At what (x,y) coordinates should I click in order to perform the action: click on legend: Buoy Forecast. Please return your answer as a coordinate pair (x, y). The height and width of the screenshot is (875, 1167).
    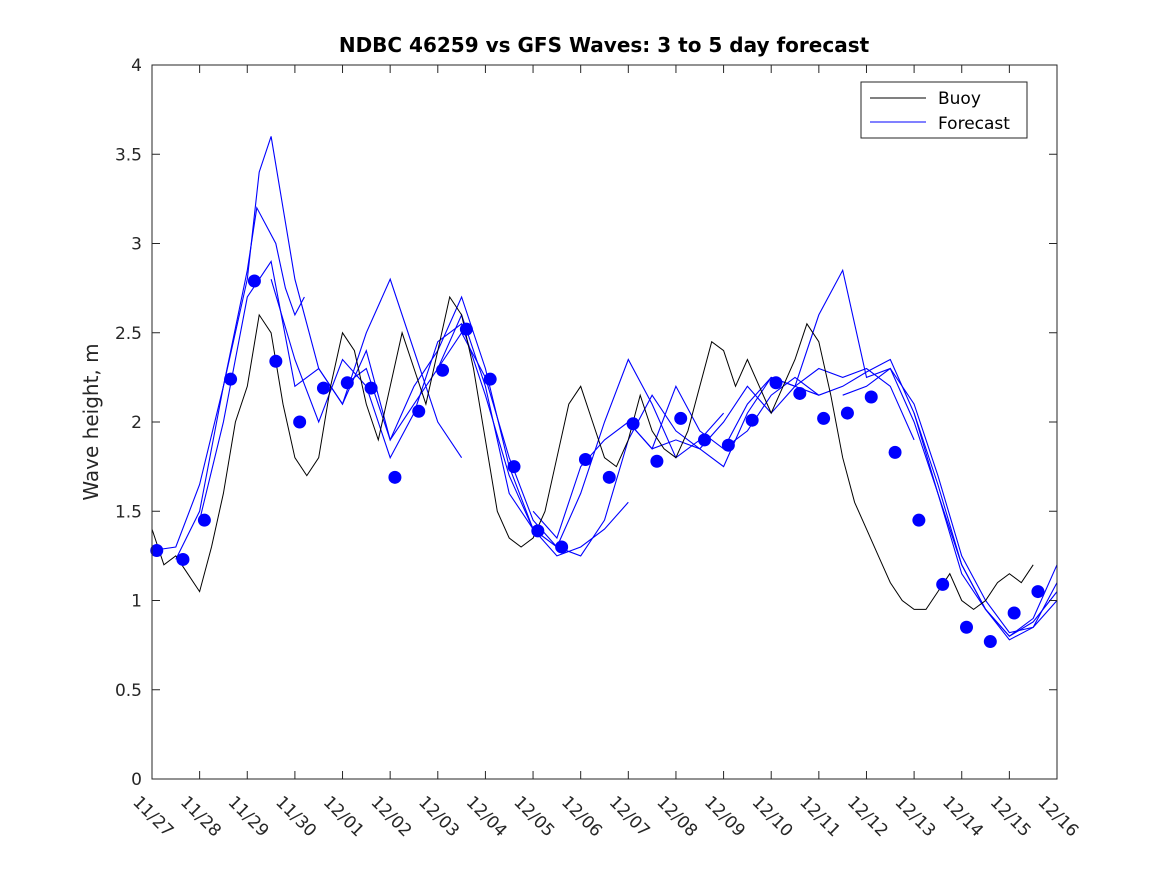
    Looking at the image, I should click on (944, 110).